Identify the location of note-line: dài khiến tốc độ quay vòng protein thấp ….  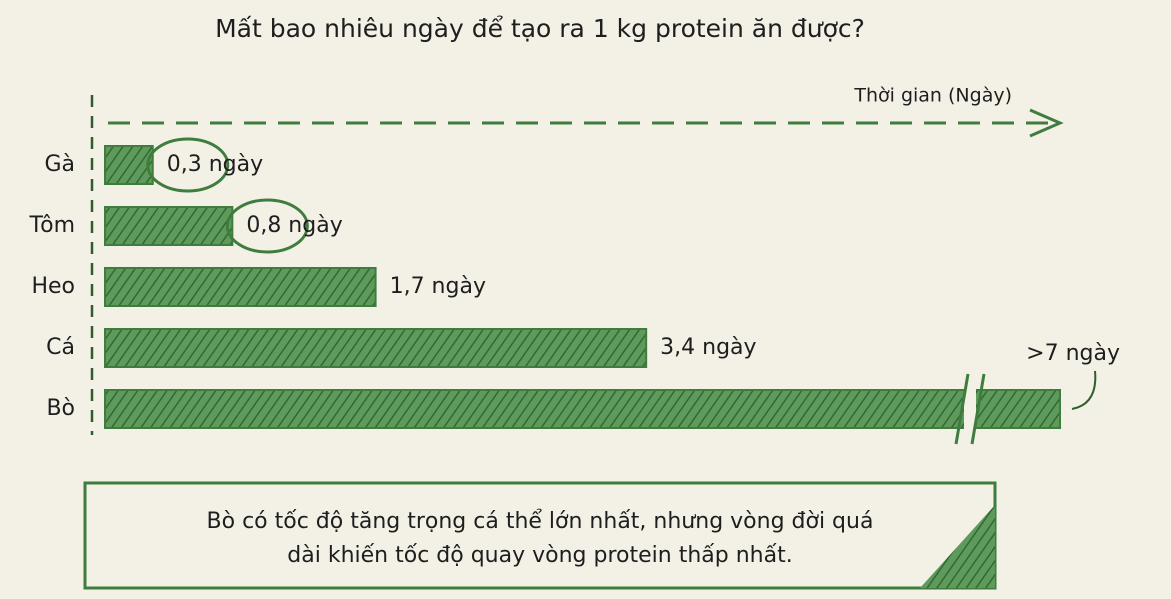
(539, 555).